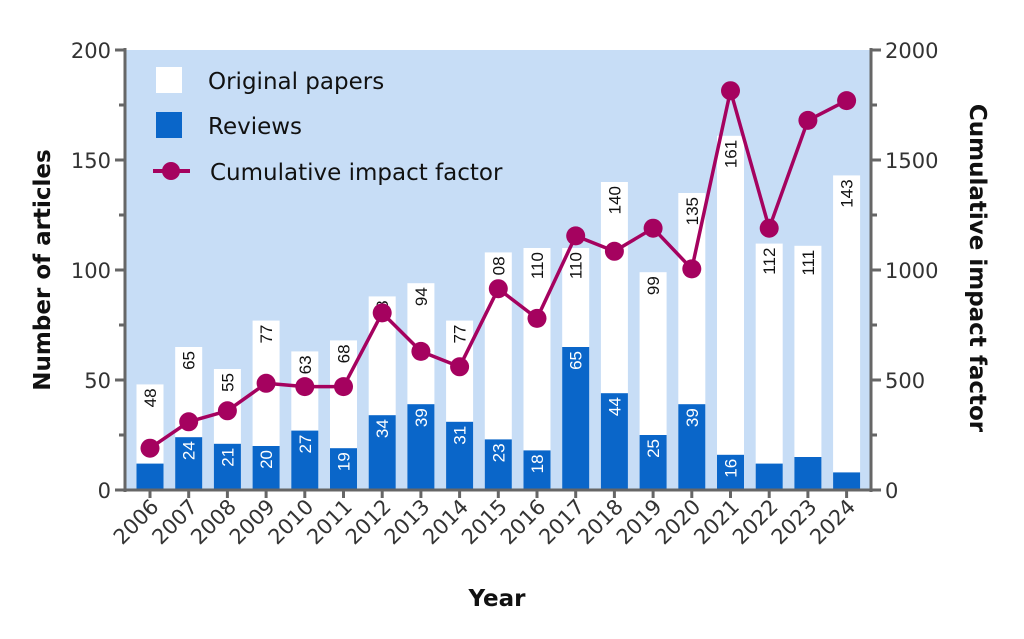  Describe the element at coordinates (911, 51) in the screenshot. I see `y2-tick-label: 2000` at that location.